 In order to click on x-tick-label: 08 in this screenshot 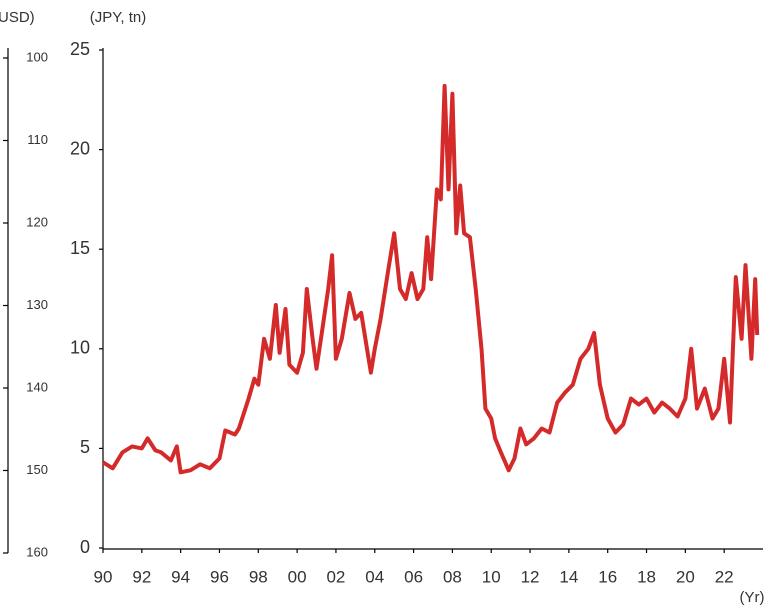, I will do `click(452, 576)`.